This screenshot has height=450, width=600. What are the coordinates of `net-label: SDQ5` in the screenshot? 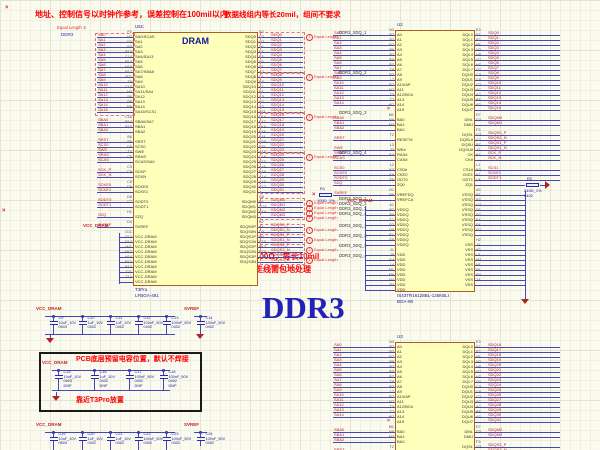 It's located at (493, 57).